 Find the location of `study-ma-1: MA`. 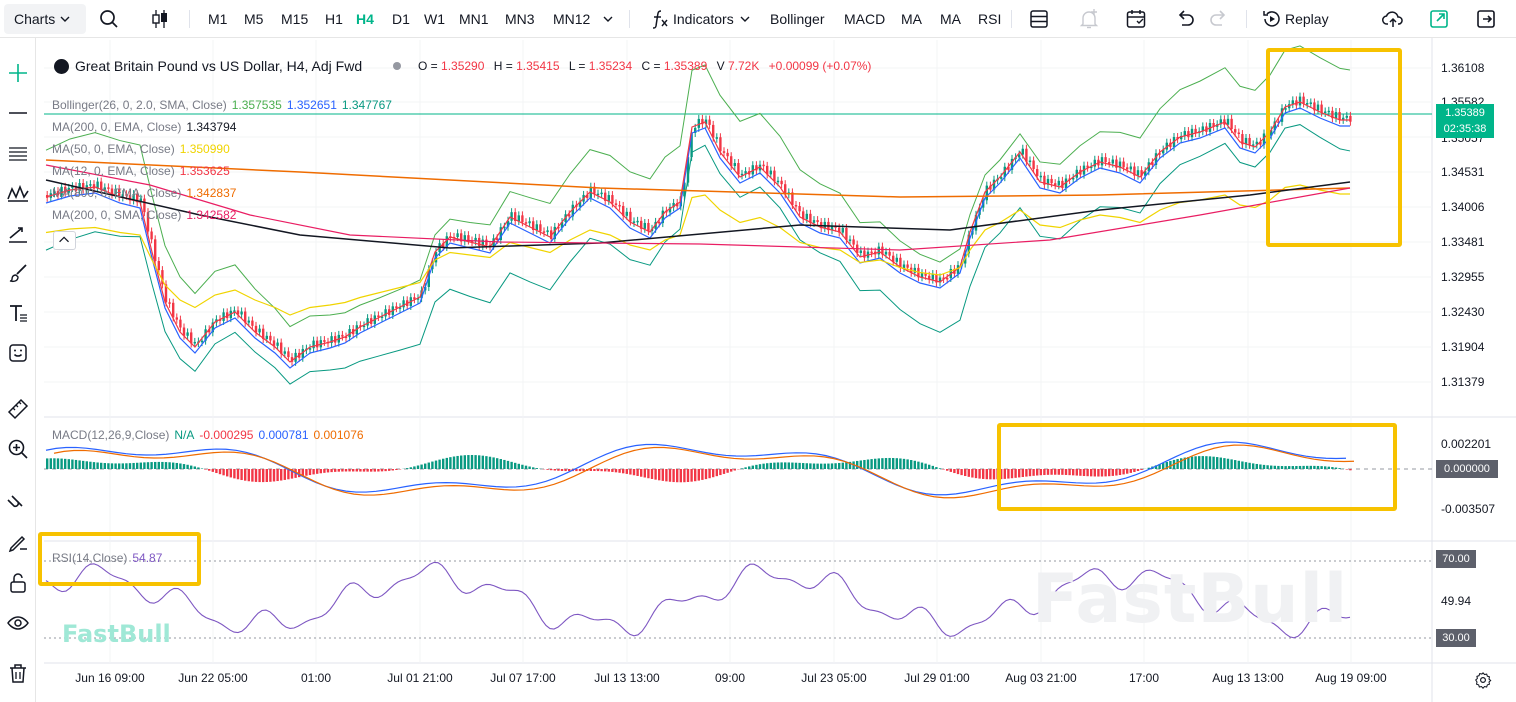

study-ma-1: MA is located at coordinates (911, 19).